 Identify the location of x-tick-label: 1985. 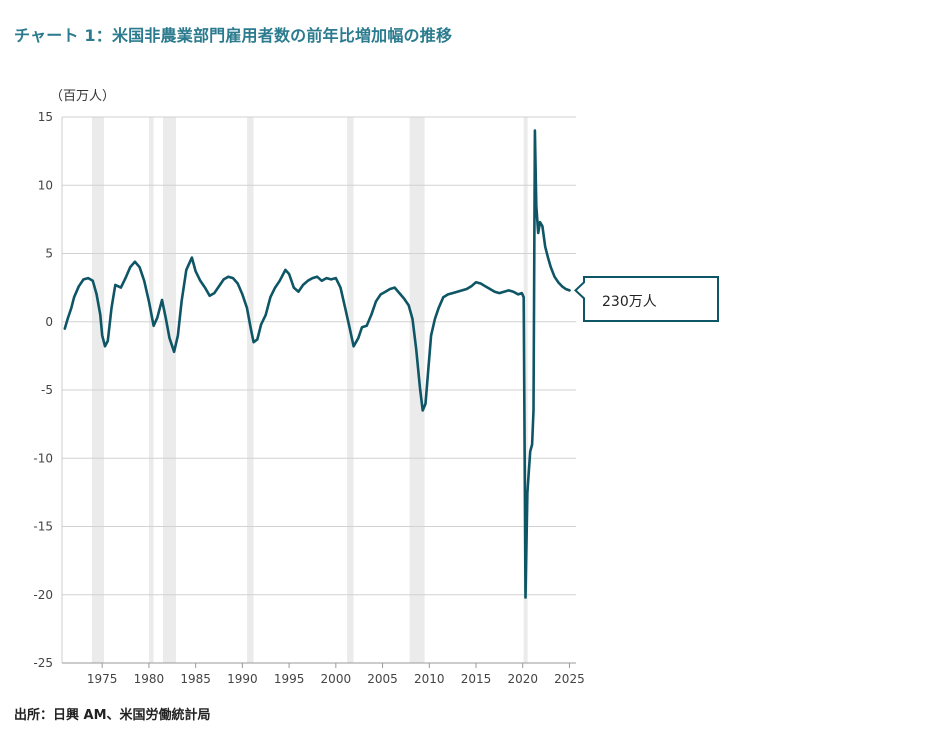
(195, 679).